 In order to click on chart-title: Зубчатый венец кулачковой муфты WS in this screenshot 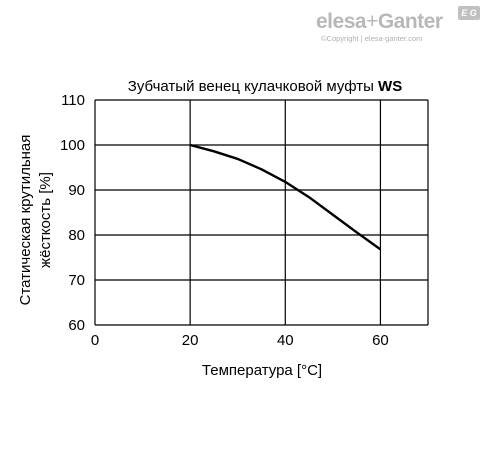, I will do `click(265, 86)`.